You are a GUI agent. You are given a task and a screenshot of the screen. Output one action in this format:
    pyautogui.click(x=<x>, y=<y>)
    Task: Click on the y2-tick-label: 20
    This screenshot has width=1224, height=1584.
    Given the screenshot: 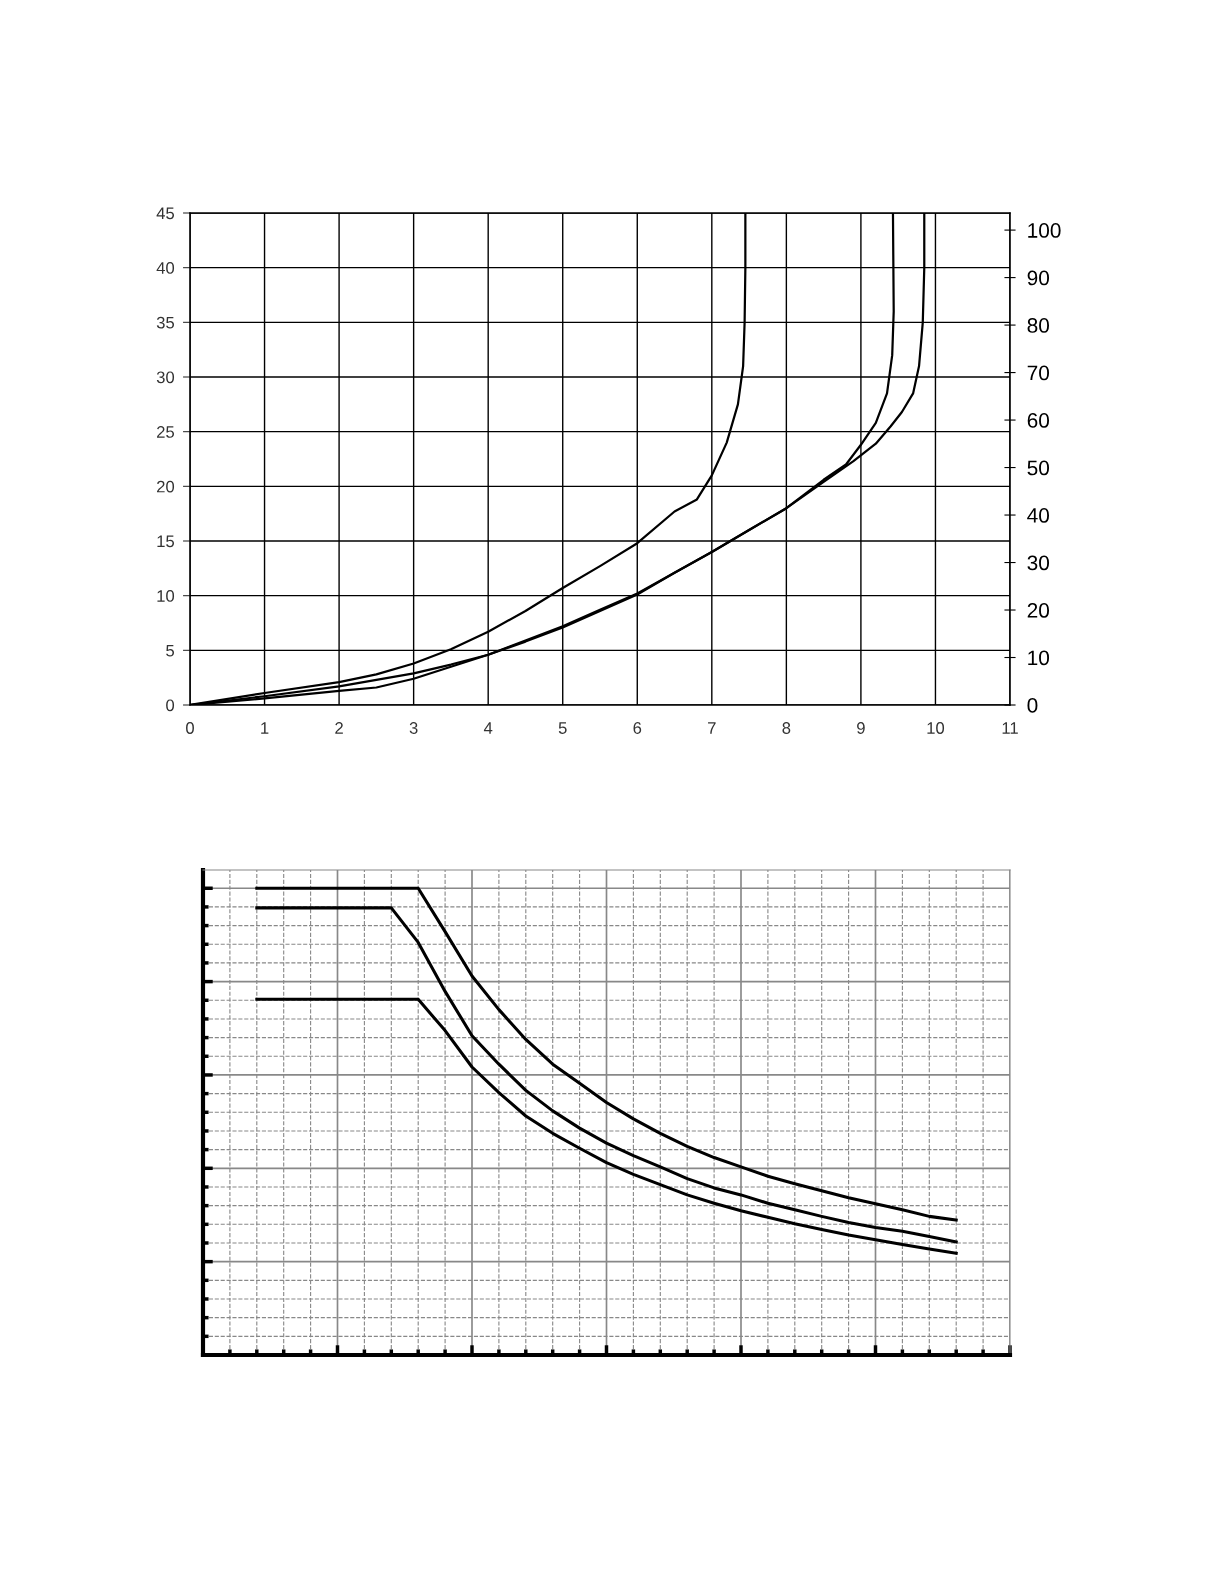 What is the action you would take?
    pyautogui.click(x=1038, y=610)
    